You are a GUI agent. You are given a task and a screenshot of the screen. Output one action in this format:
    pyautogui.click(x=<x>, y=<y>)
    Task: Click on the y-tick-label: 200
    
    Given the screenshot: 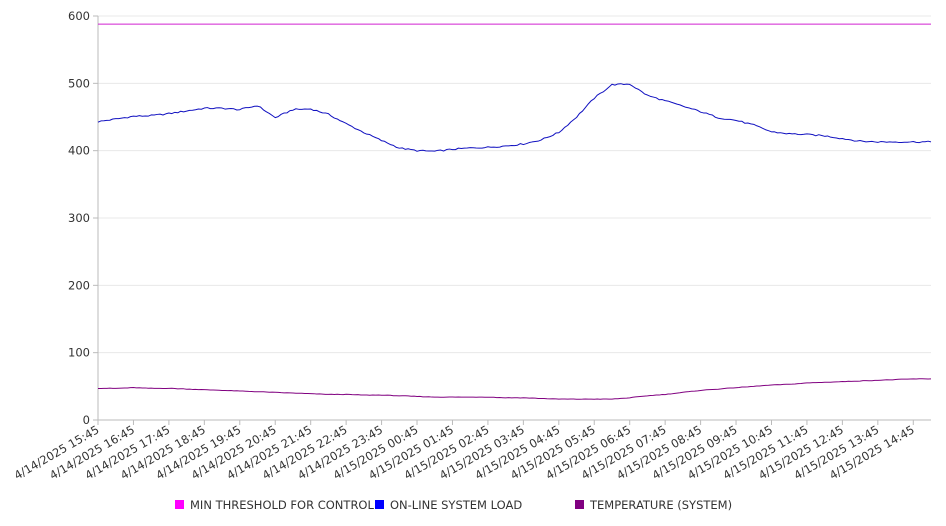 What is the action you would take?
    pyautogui.click(x=79, y=285)
    